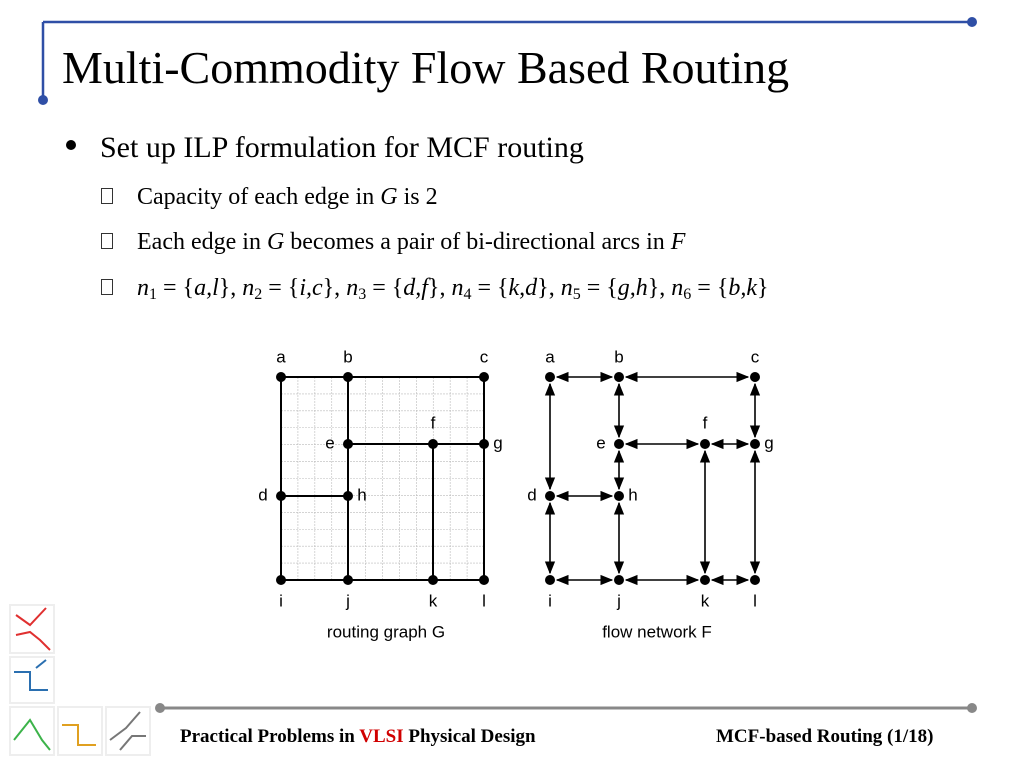  What do you see at coordinates (576, 294) in the screenshot?
I see `text-run: 5` at bounding box center [576, 294].